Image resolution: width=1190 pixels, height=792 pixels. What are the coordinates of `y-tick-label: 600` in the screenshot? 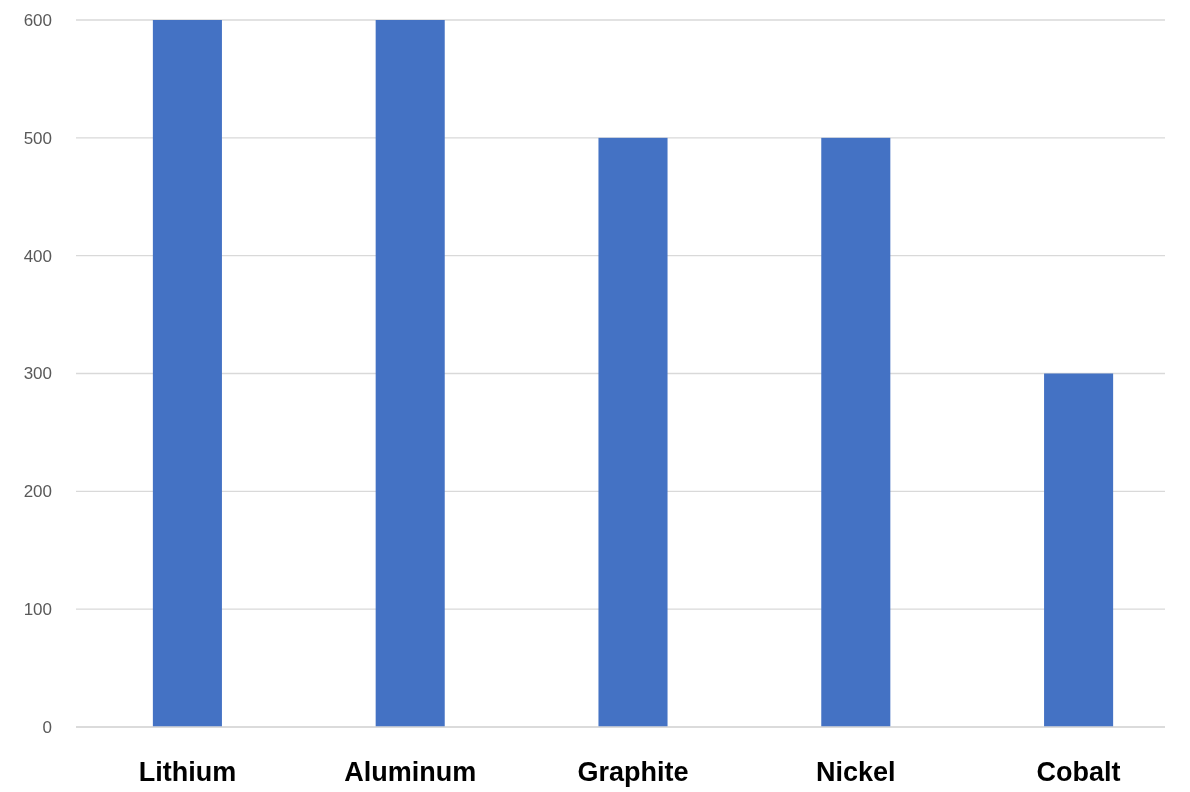 It's located at (37, 20).